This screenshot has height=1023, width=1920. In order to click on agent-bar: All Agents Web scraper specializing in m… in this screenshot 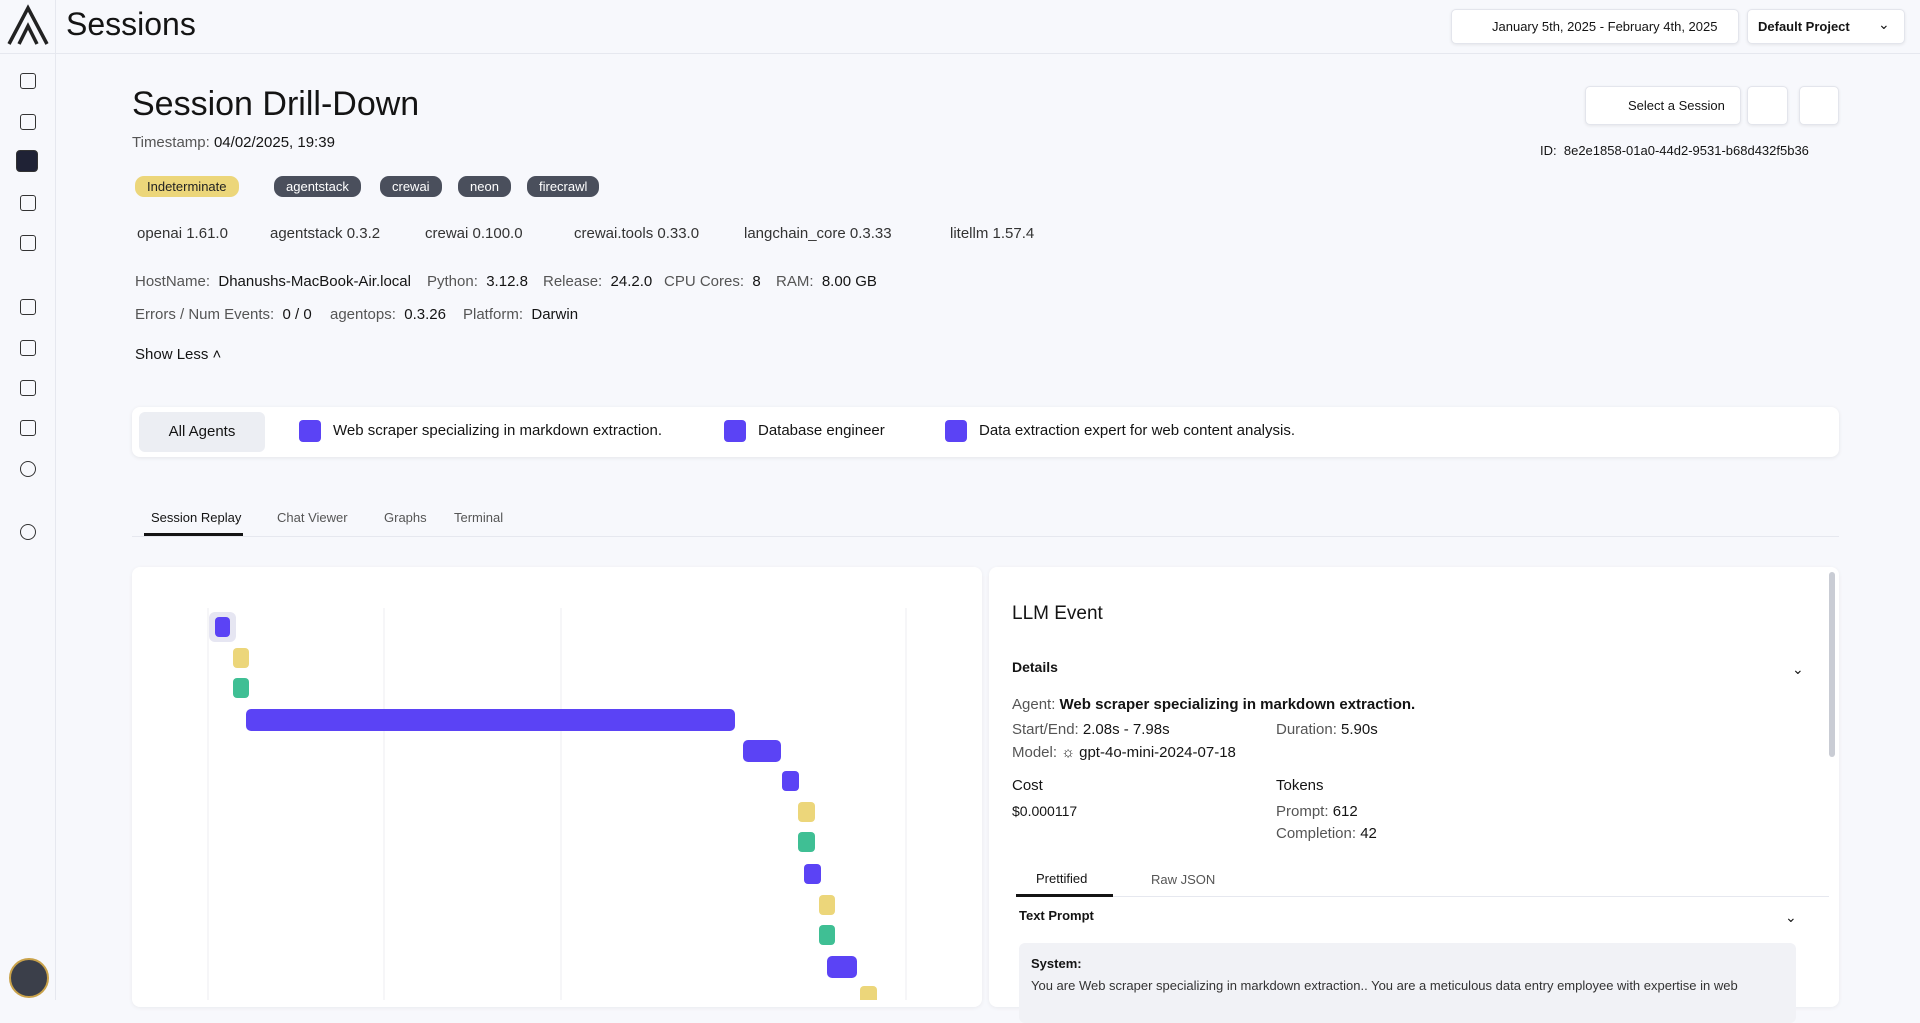, I will do `click(985, 432)`.